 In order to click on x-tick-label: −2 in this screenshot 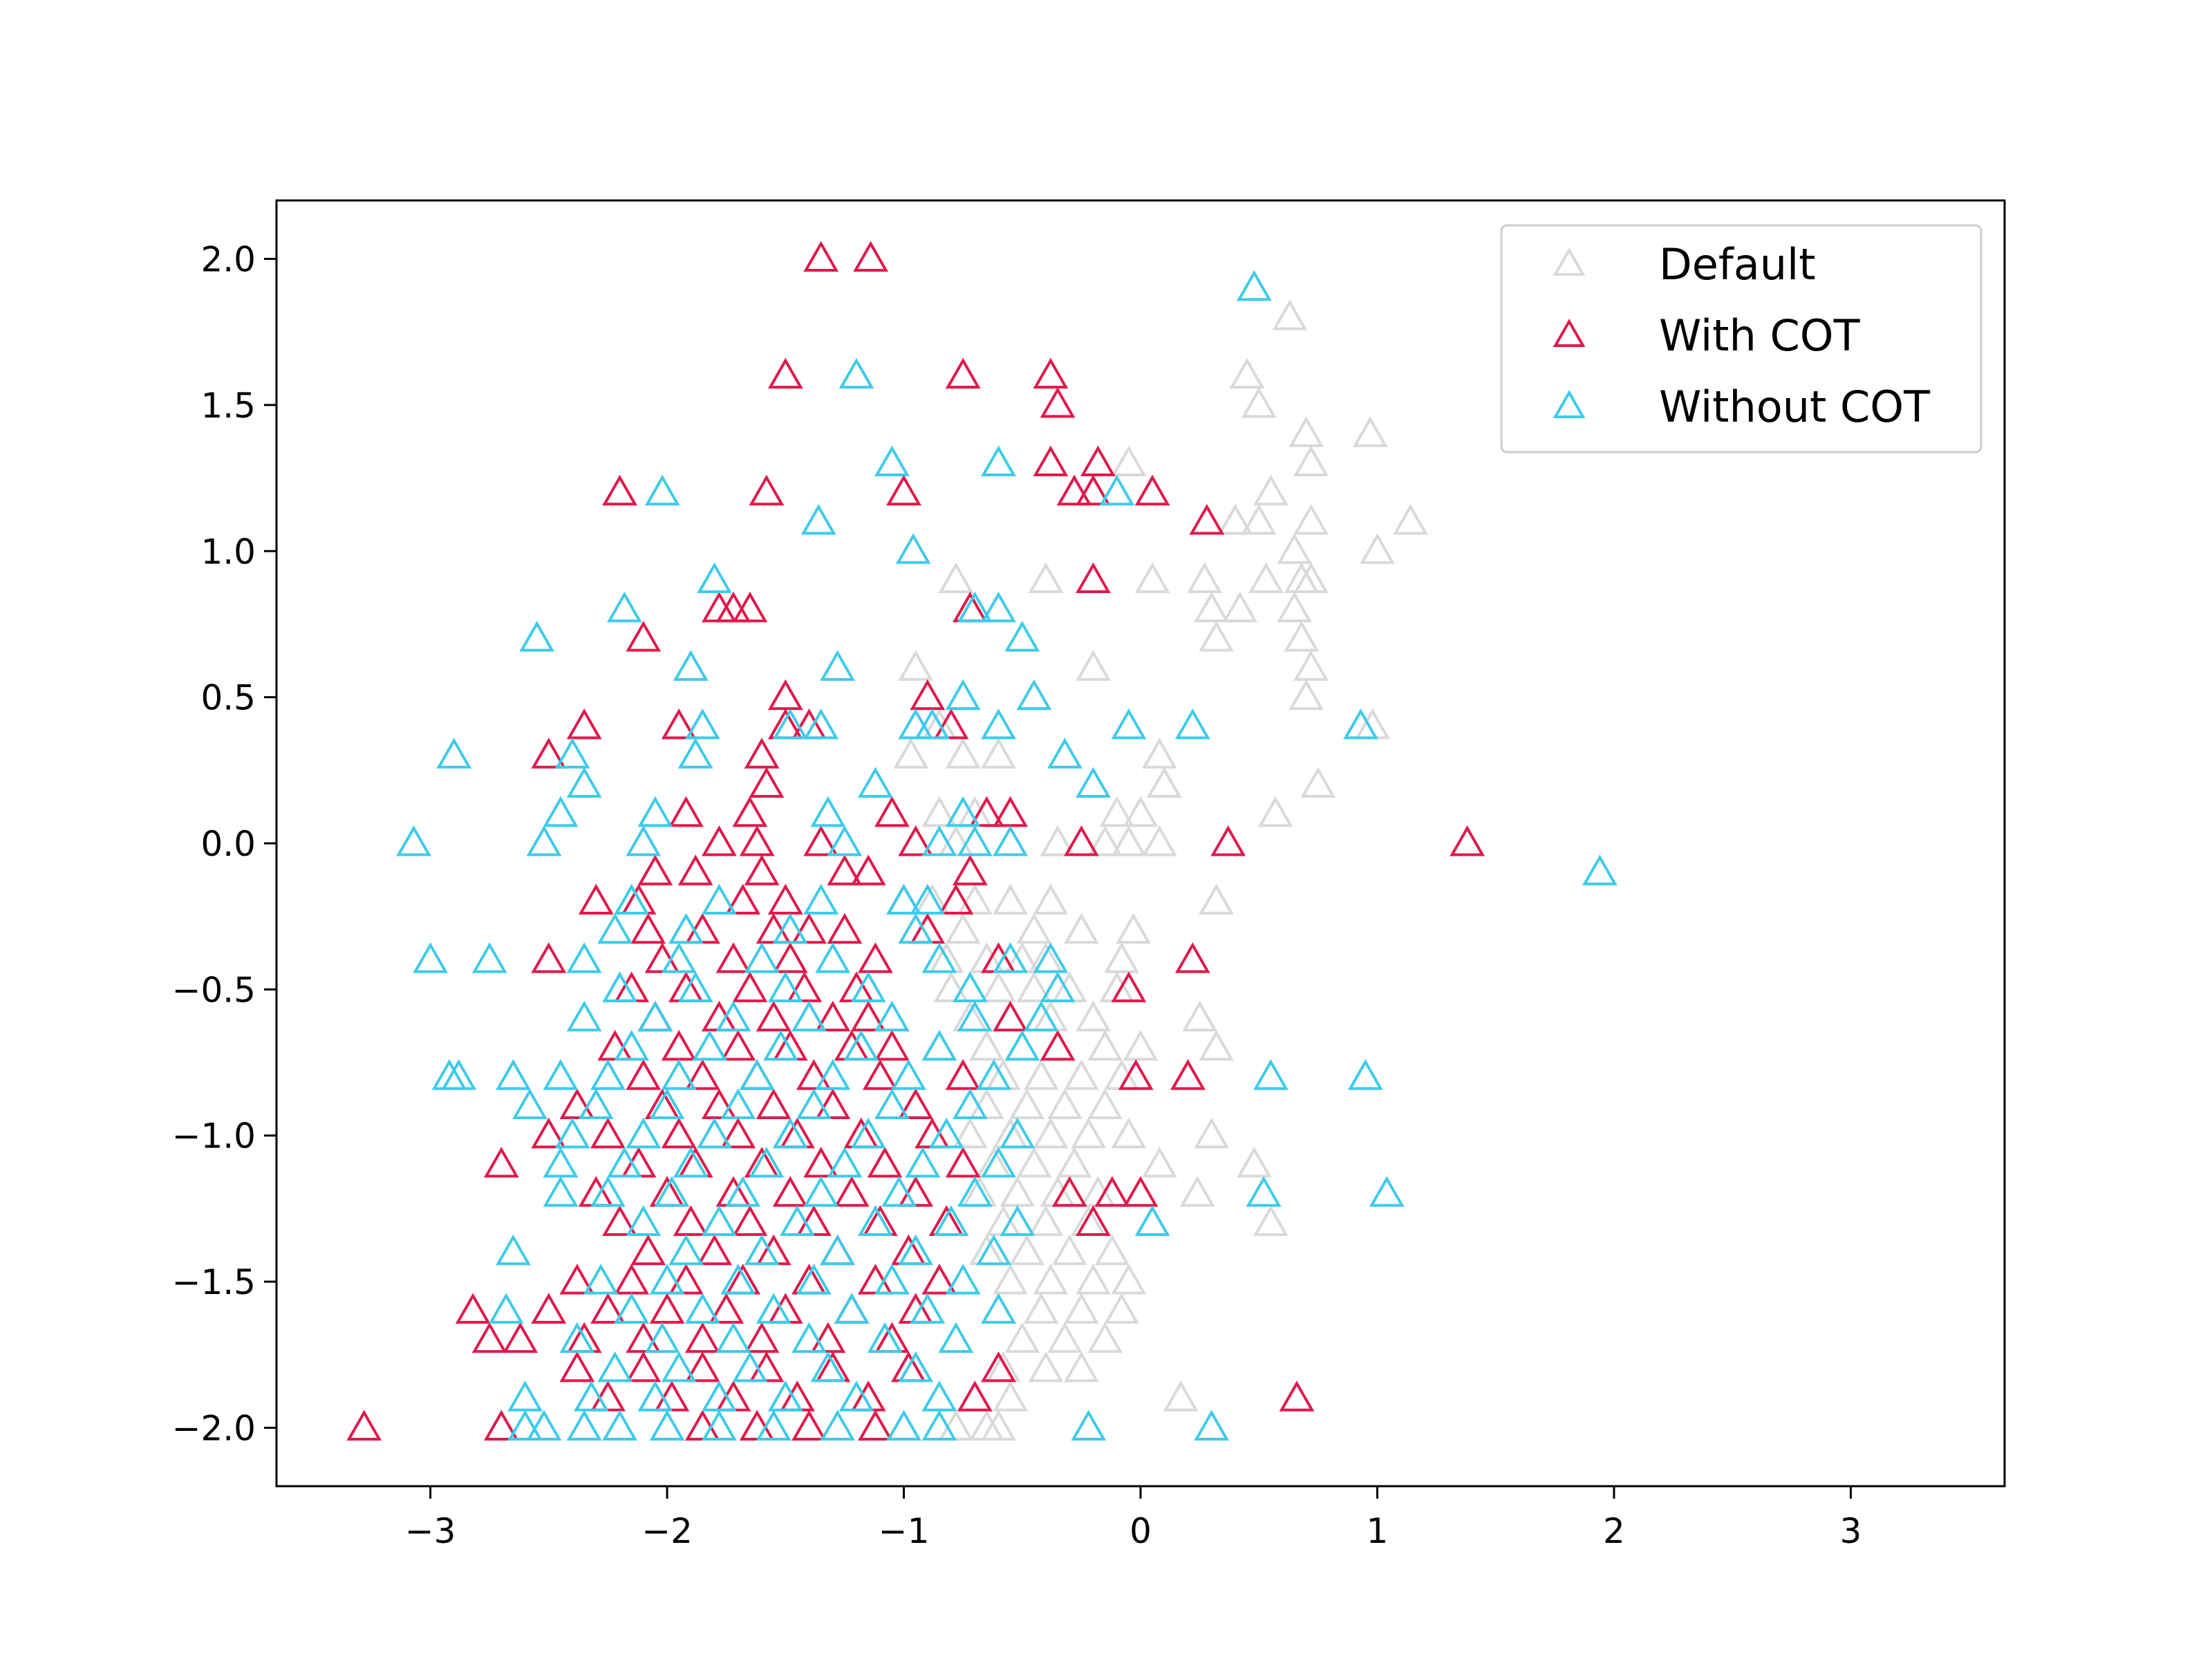, I will do `click(667, 1531)`.